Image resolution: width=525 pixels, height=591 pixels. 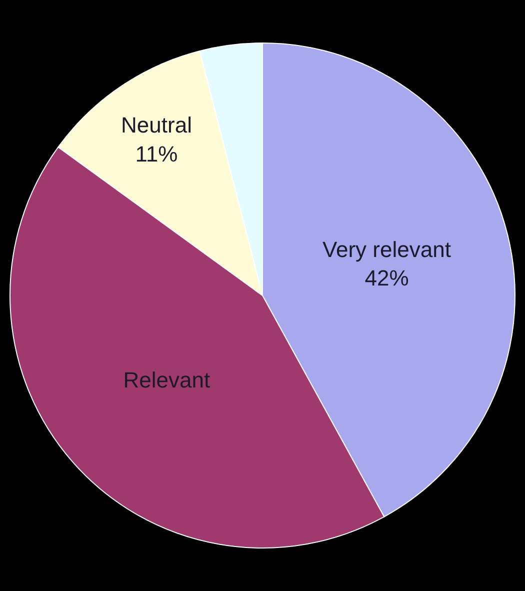 What do you see at coordinates (386, 277) in the screenshot?
I see `data-label: 42%` at bounding box center [386, 277].